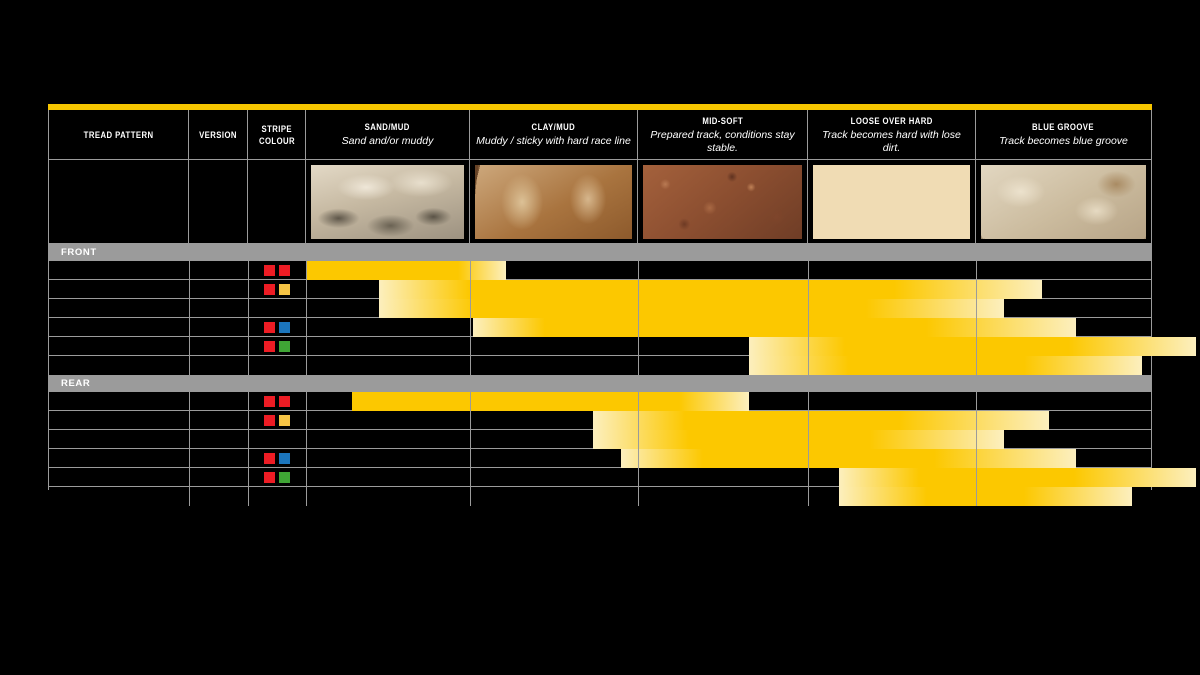 The width and height of the screenshot is (1200, 675). What do you see at coordinates (277, 135) in the screenshot?
I see `header-cell-stripe-colour: STRIPE COLOUR` at bounding box center [277, 135].